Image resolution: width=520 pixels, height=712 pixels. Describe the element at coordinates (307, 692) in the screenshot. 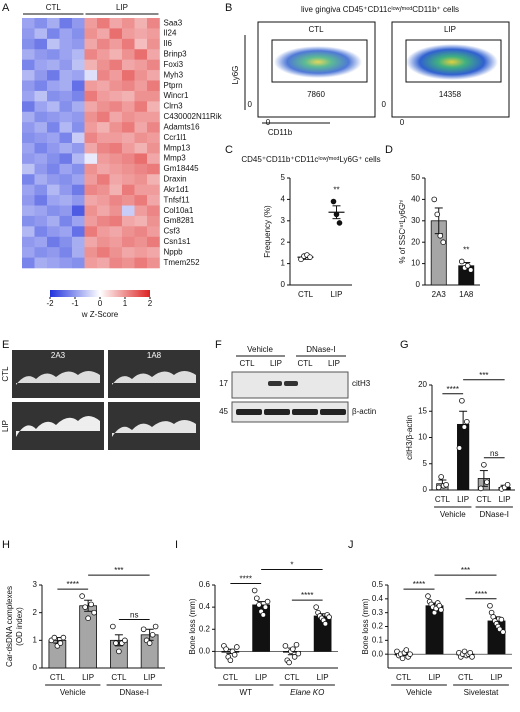

I see `group-label: Elane KO` at that location.